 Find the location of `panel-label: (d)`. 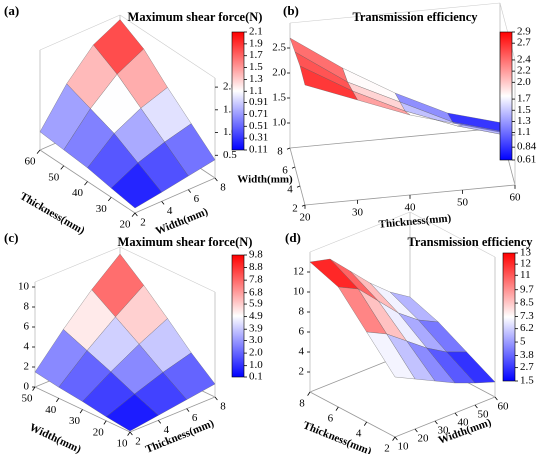

panel-label: (d) is located at coordinates (293, 237).